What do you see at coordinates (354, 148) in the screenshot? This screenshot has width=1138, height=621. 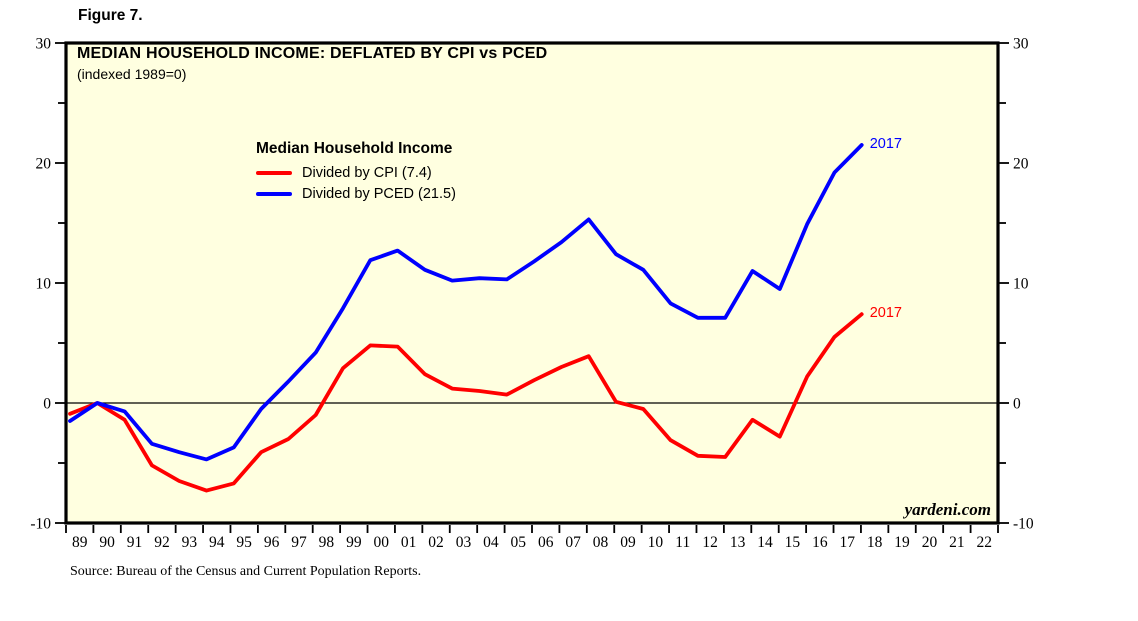 I see `legend-heading: Median Household Income` at bounding box center [354, 148].